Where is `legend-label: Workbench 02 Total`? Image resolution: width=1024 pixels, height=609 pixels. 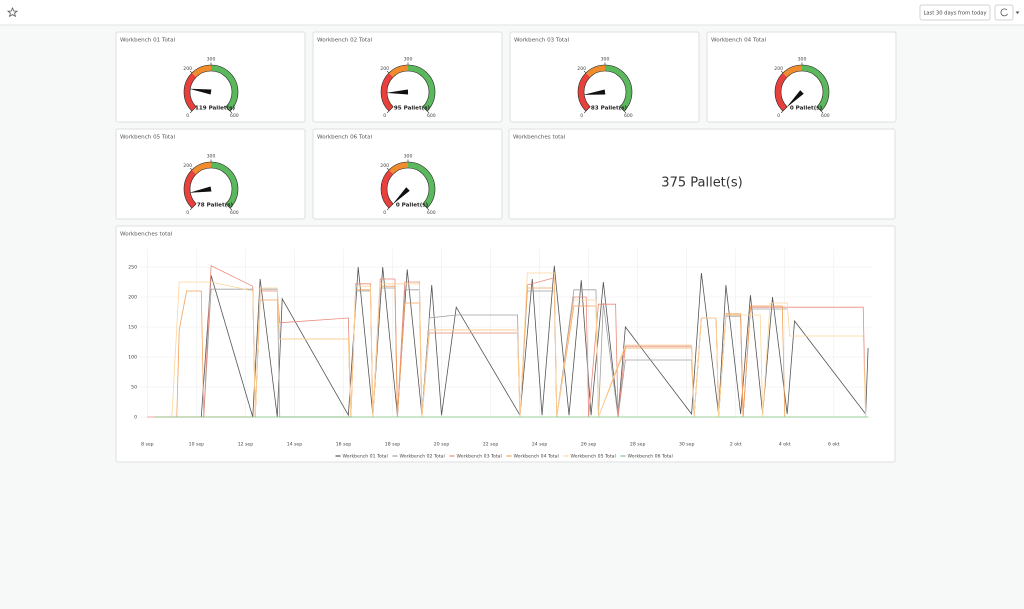 legend-label: Workbench 02 Total is located at coordinates (422, 457).